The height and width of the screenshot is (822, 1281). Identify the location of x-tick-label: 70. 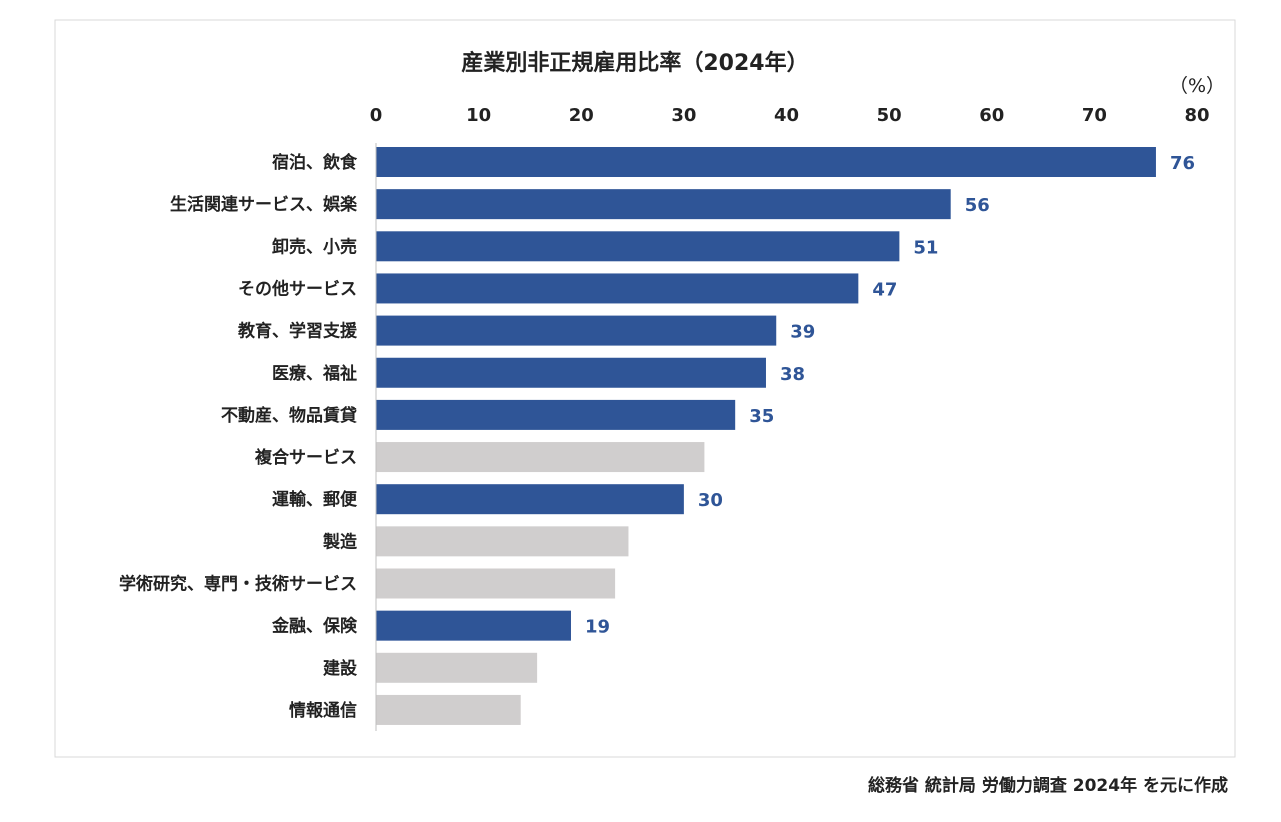
(1094, 115).